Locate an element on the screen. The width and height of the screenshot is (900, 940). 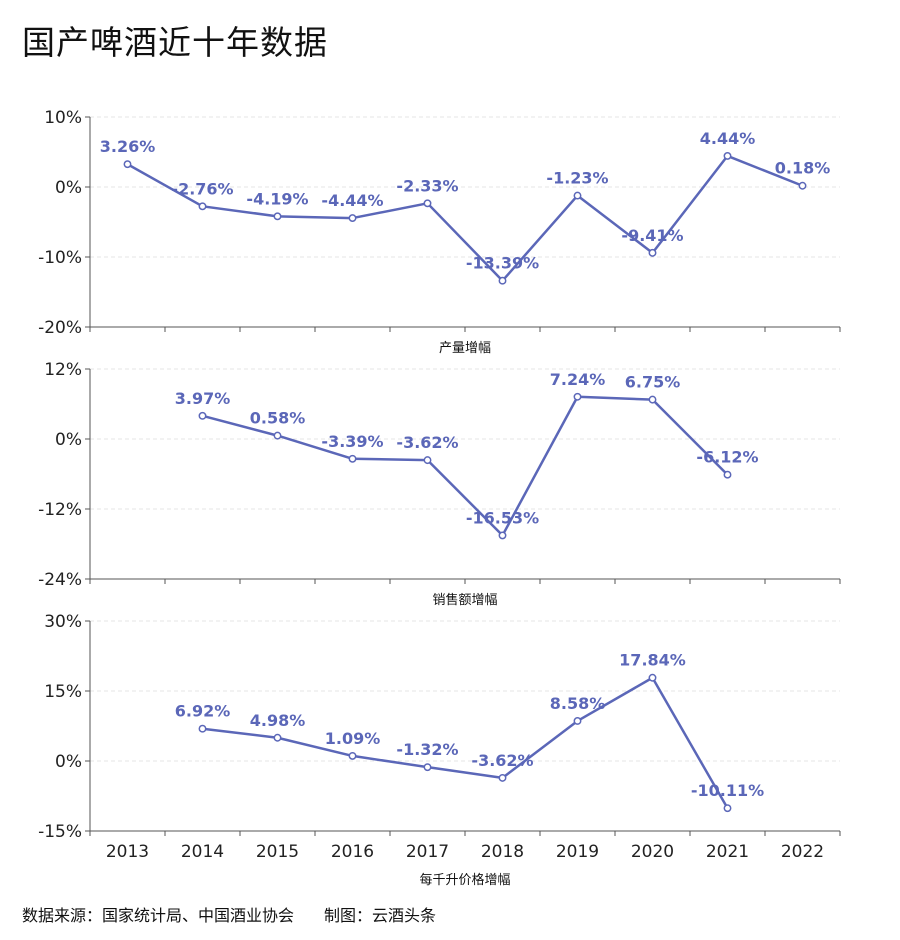
x-tick-label: 2019 is located at coordinates (577, 852).